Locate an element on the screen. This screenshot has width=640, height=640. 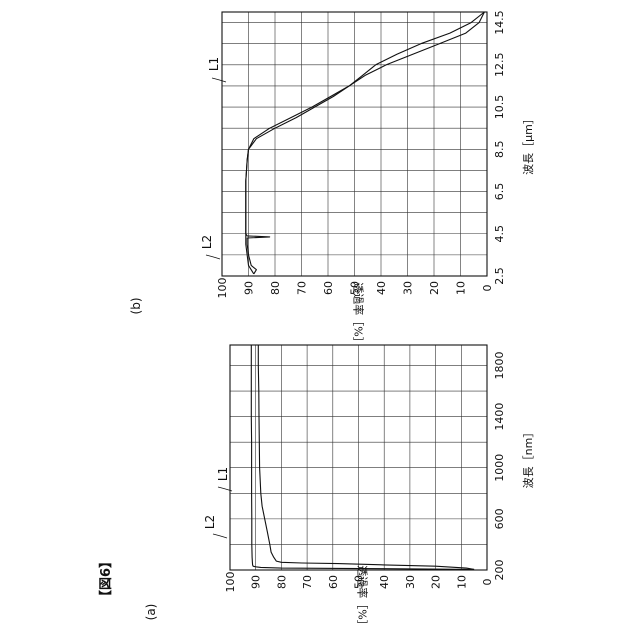
x-tick-label: 10.5 is located at coordinates (499, 107).